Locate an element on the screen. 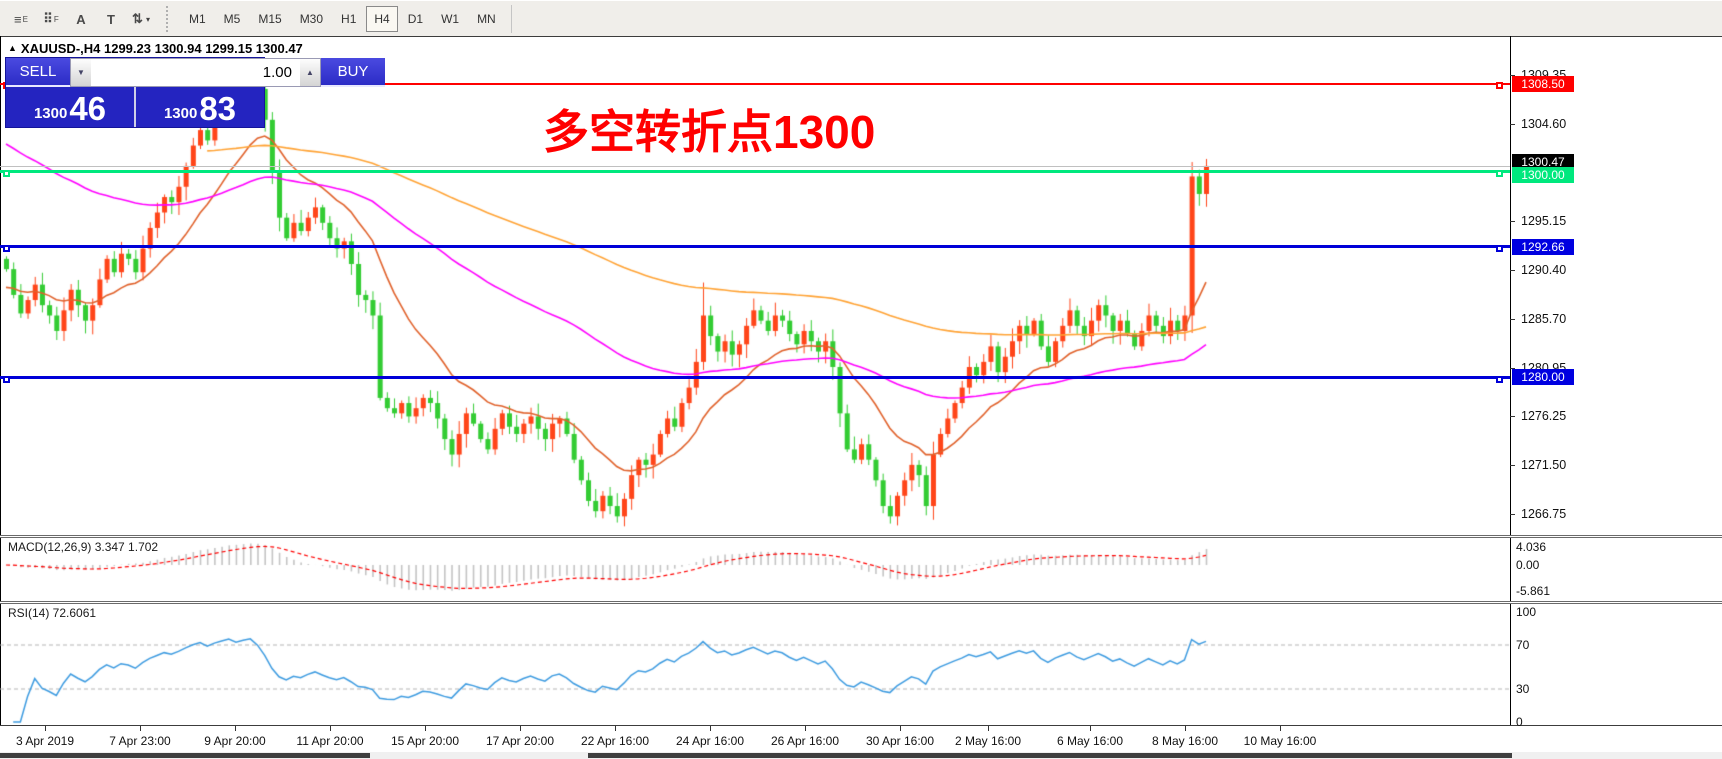 Image resolution: width=1722 pixels, height=759 pixels. time-axis-label: 9 Apr 20:00 is located at coordinates (235, 741).